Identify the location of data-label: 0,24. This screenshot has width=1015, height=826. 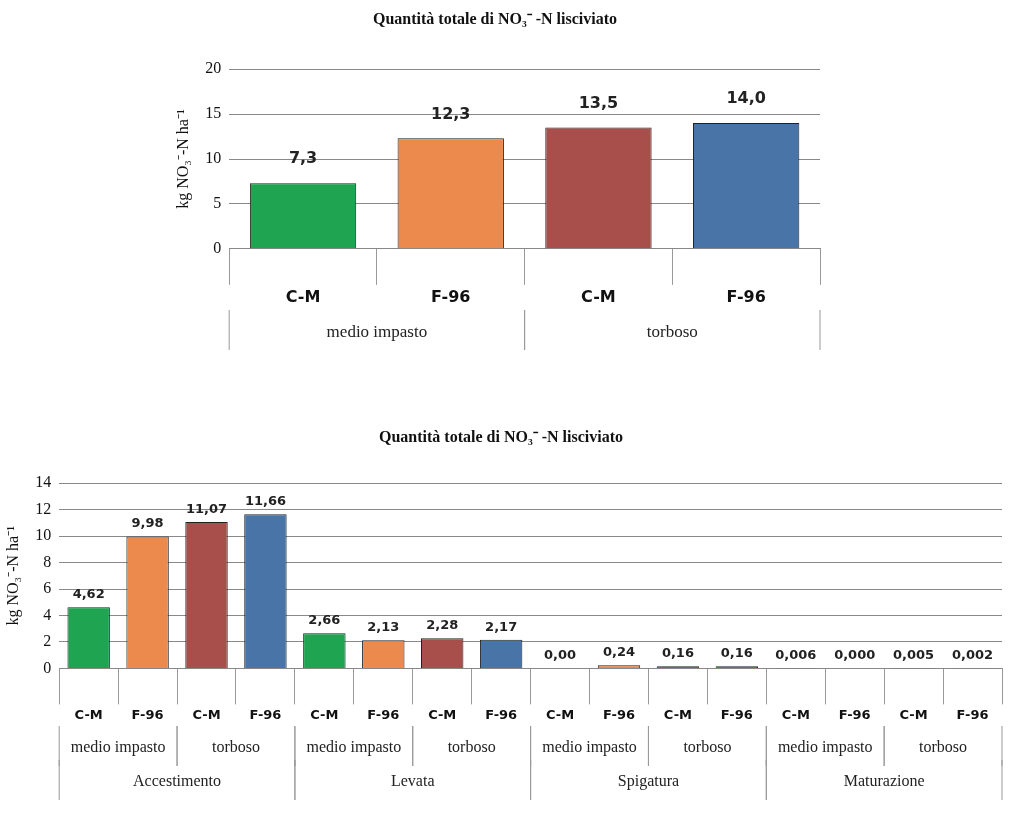
(619, 652).